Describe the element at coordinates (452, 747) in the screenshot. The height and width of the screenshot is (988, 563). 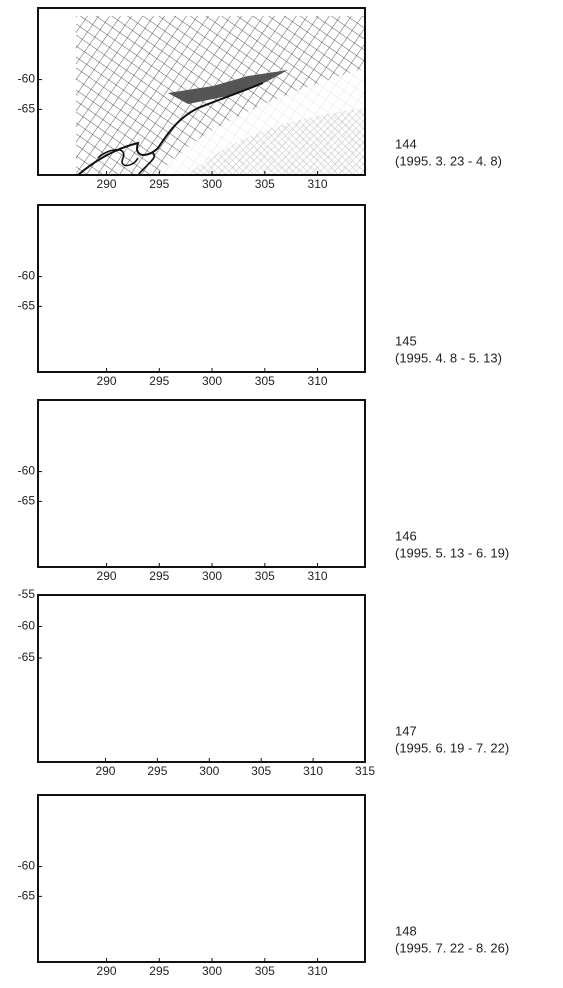
I see `date-range: (1995. 6. 19 - 7. 22)` at that location.